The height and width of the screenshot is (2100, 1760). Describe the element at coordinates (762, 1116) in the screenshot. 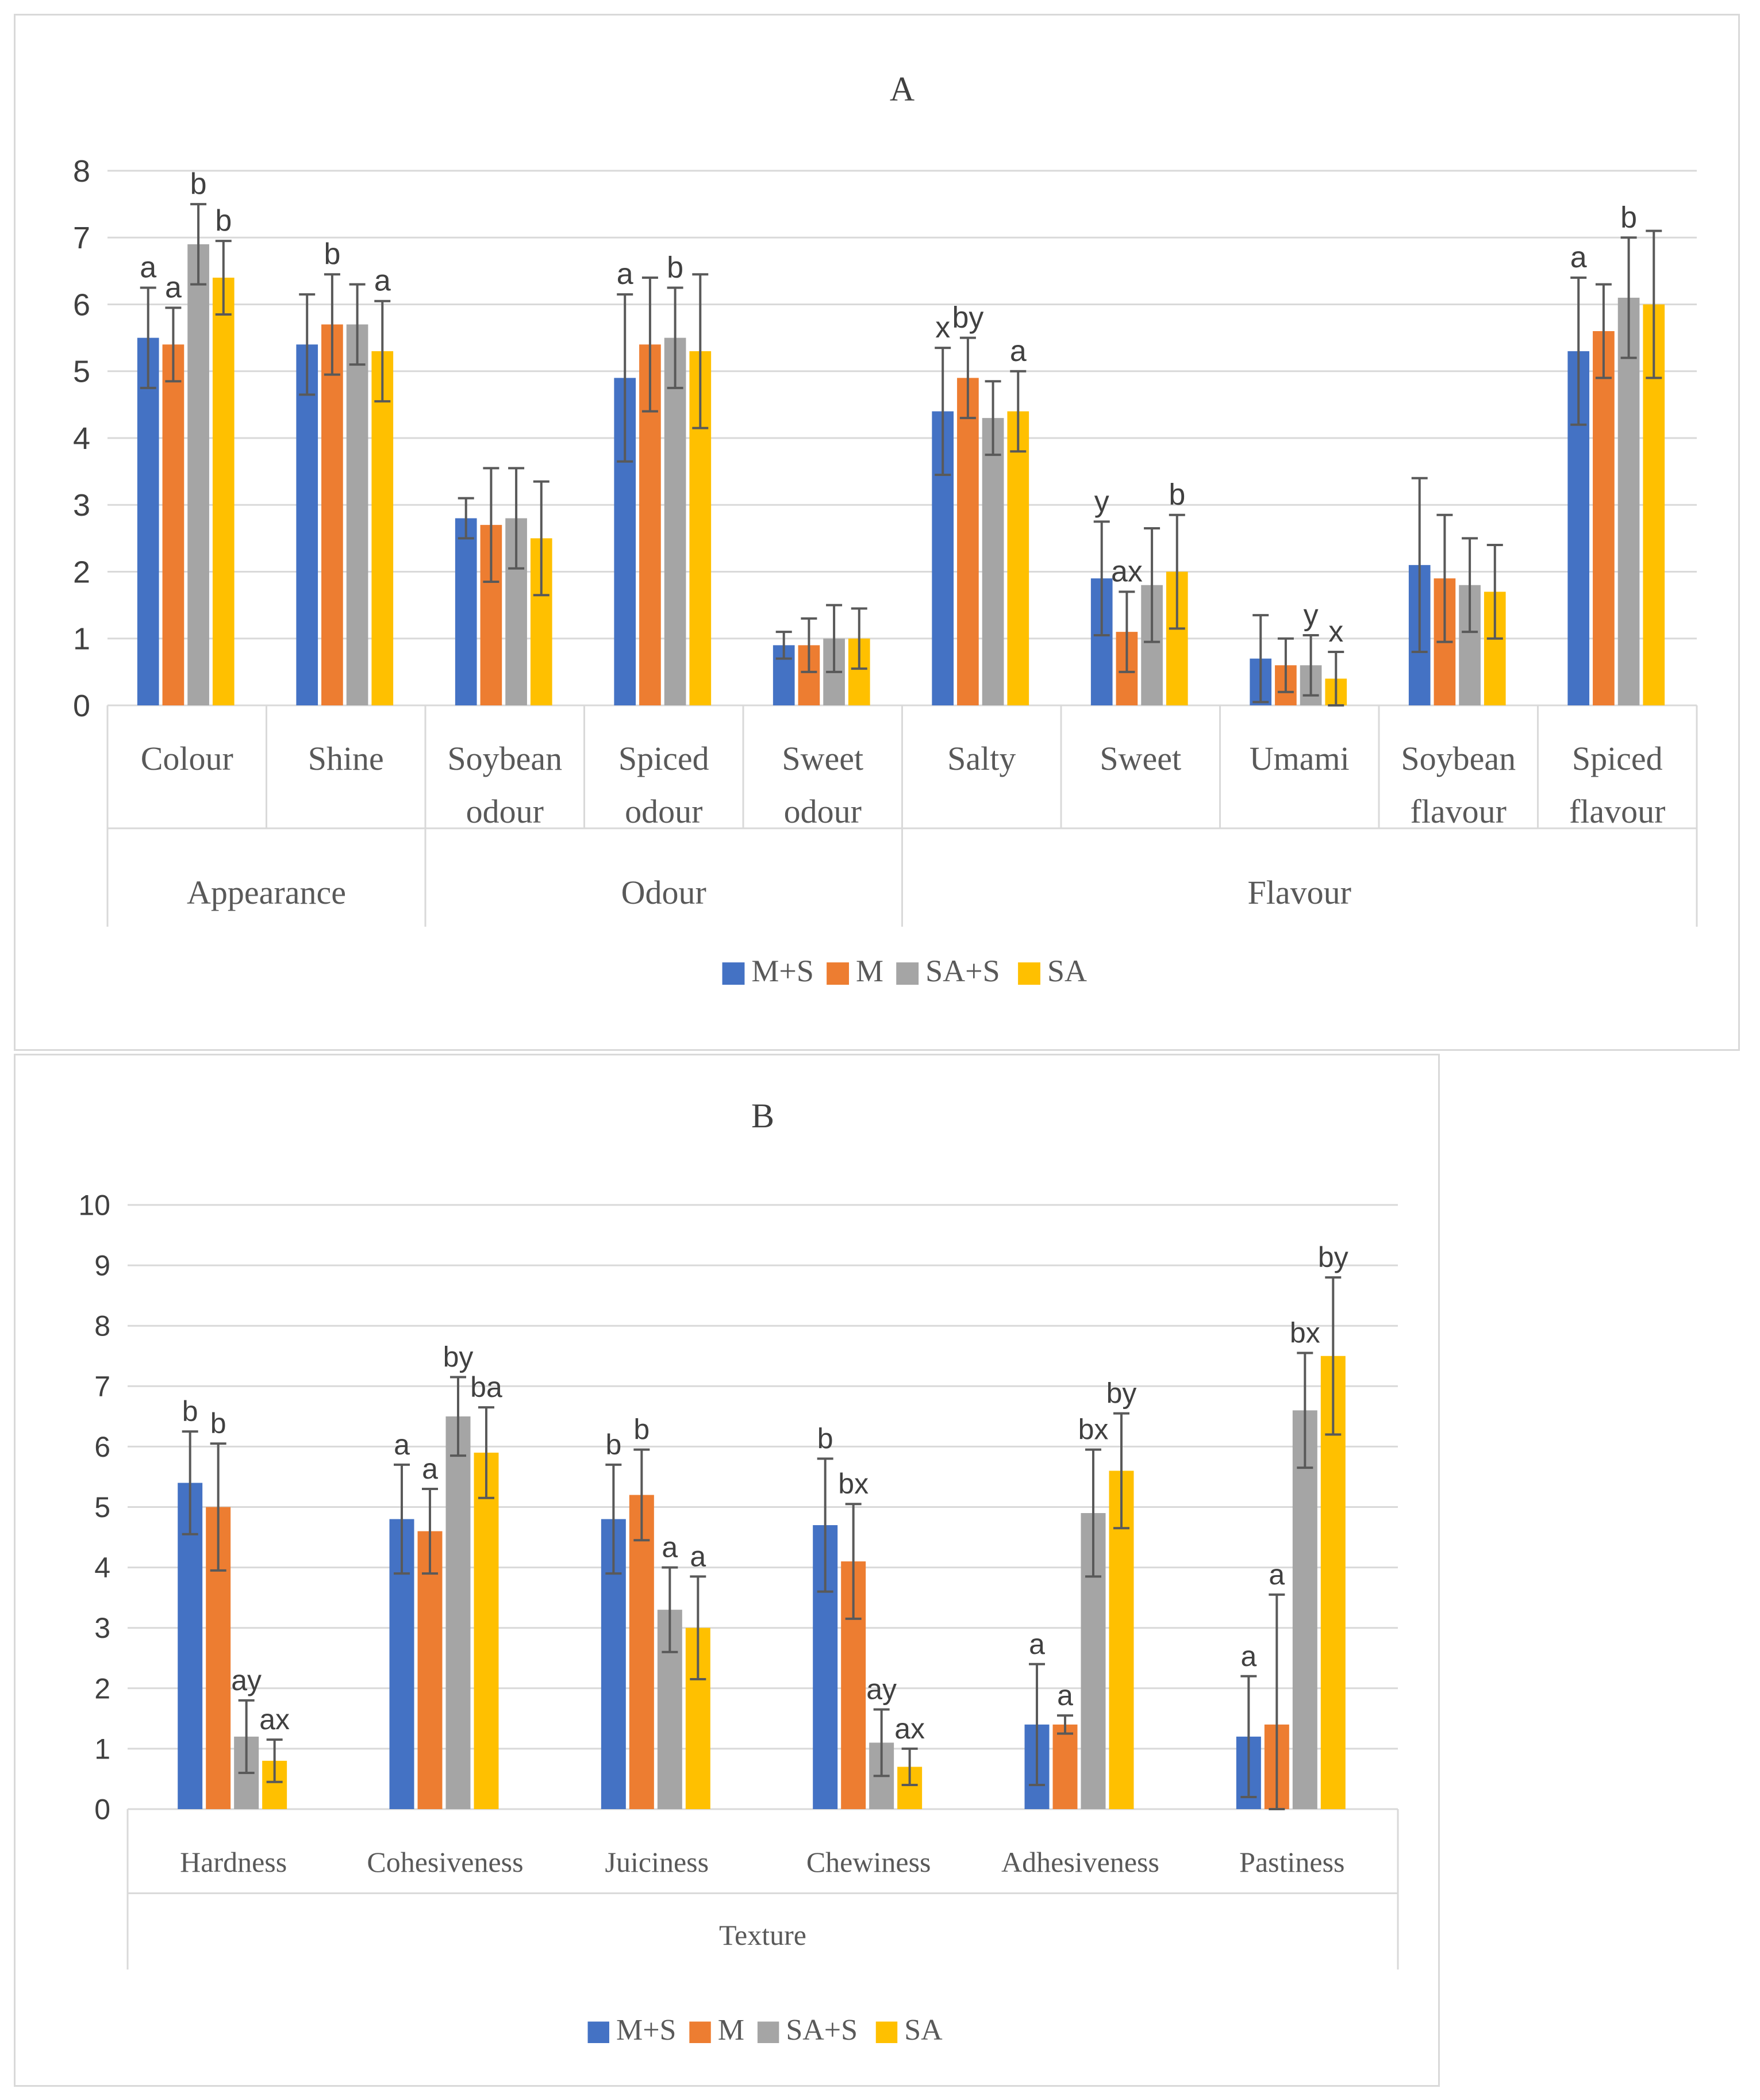

I see `chart-title: B` at that location.